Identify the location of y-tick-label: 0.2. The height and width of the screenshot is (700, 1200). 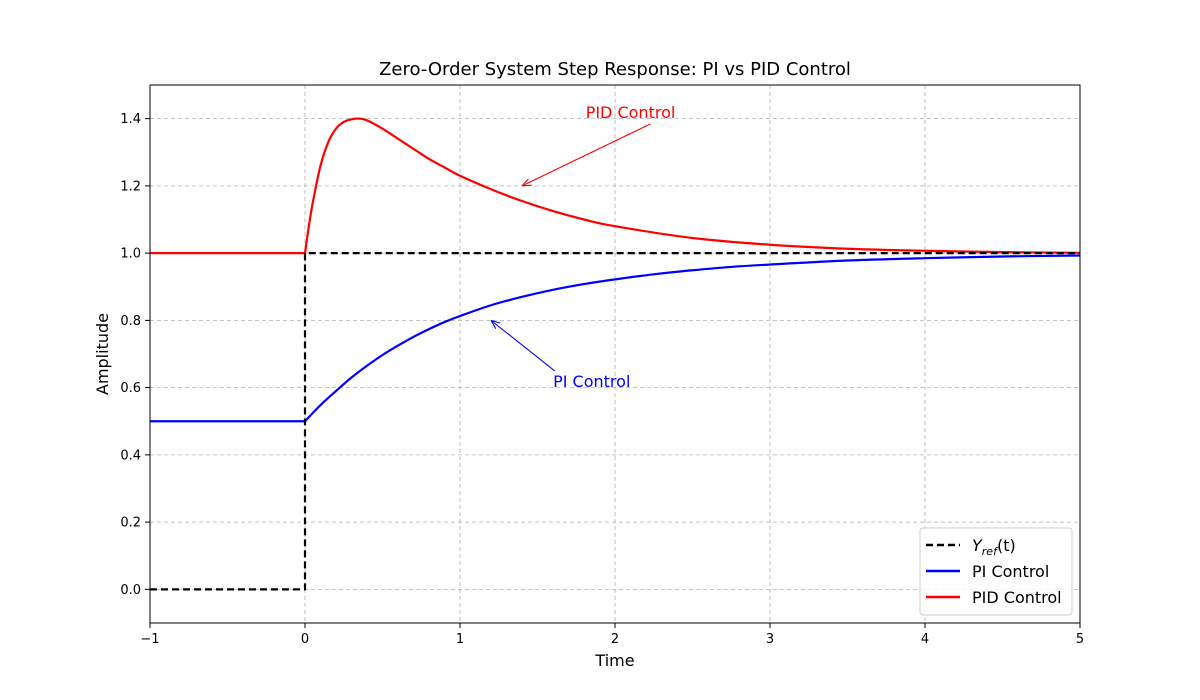
(130, 523).